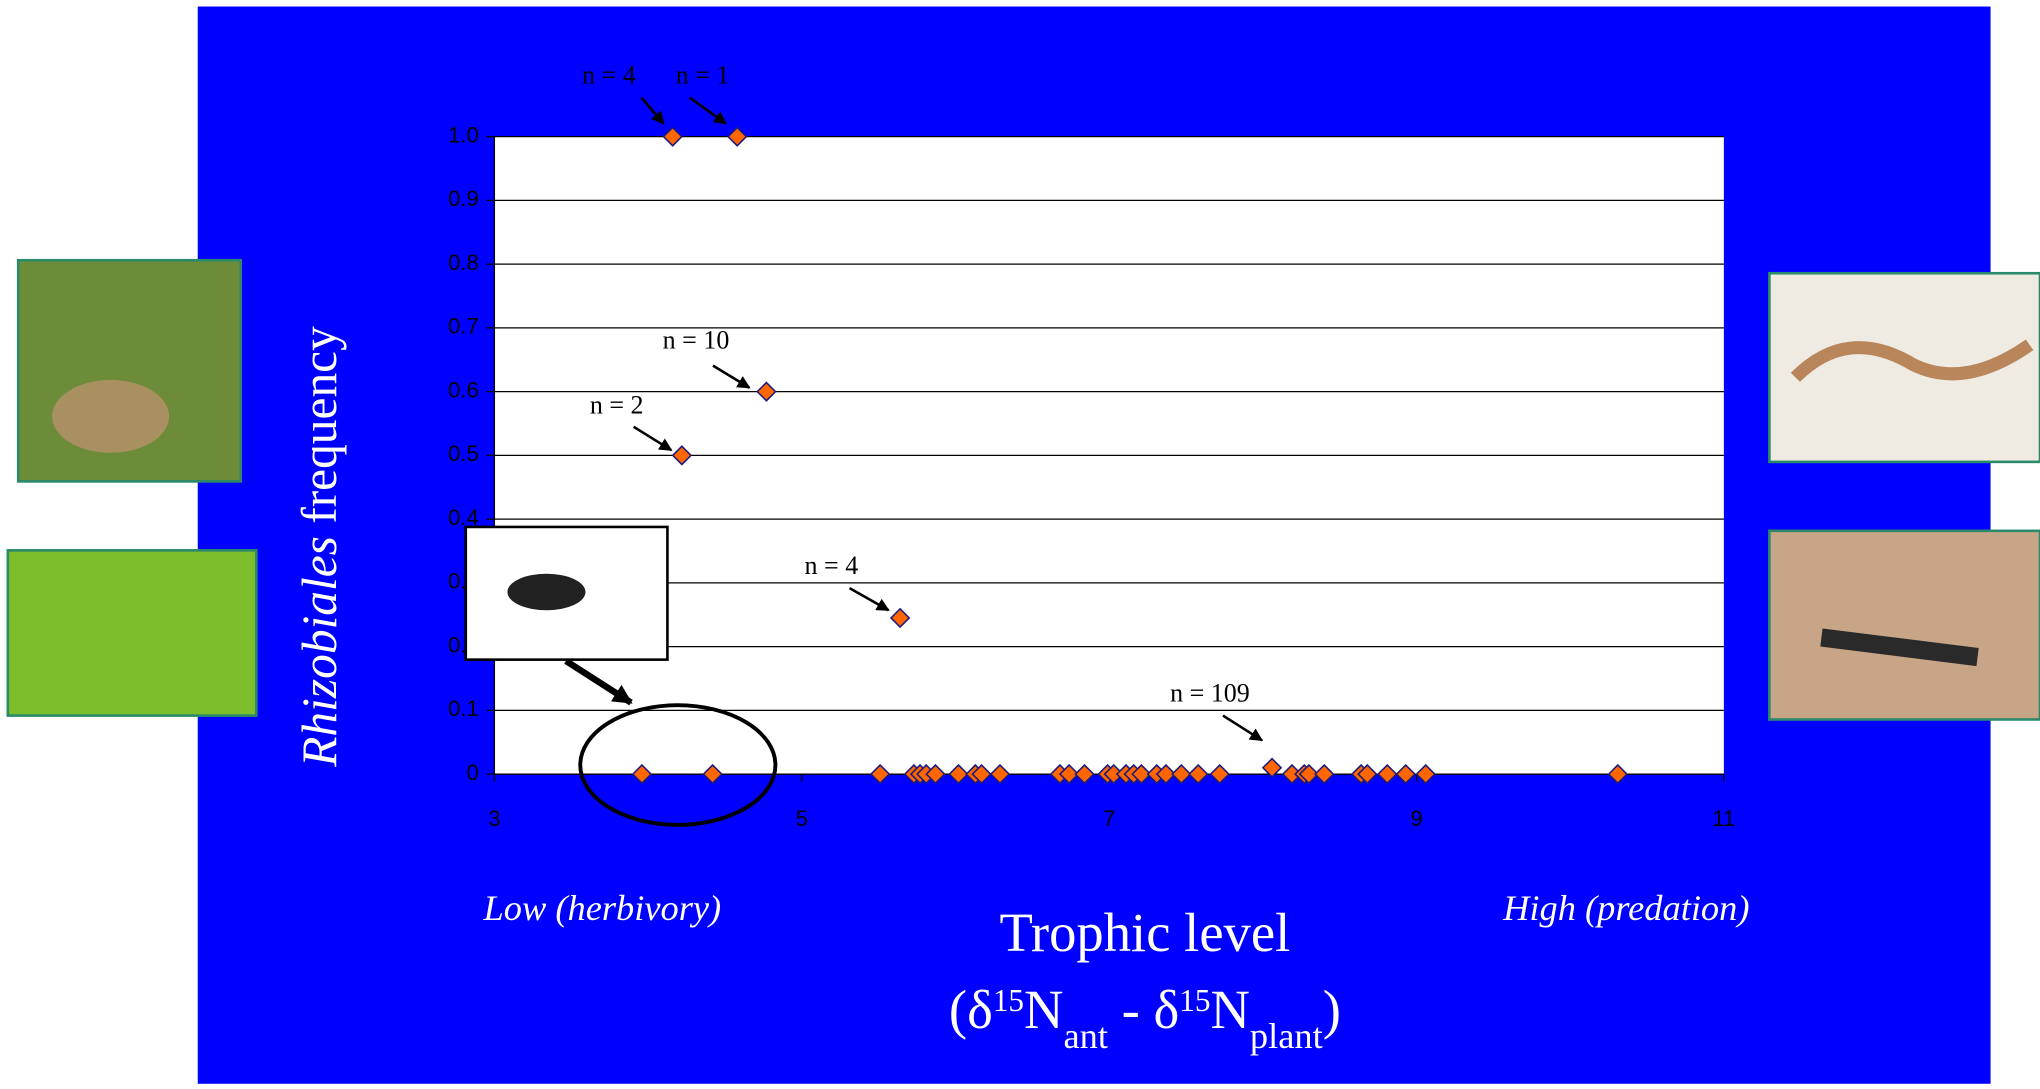  I want to click on y-tick-label: 0.9, so click(463, 198).